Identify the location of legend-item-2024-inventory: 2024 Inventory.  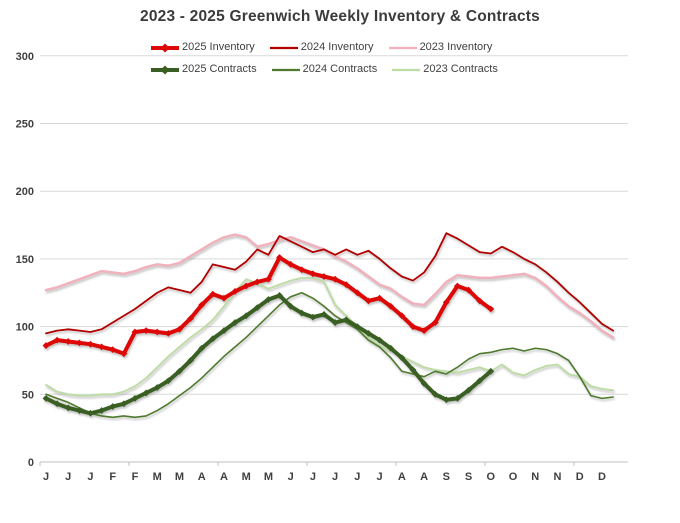
(321, 47).